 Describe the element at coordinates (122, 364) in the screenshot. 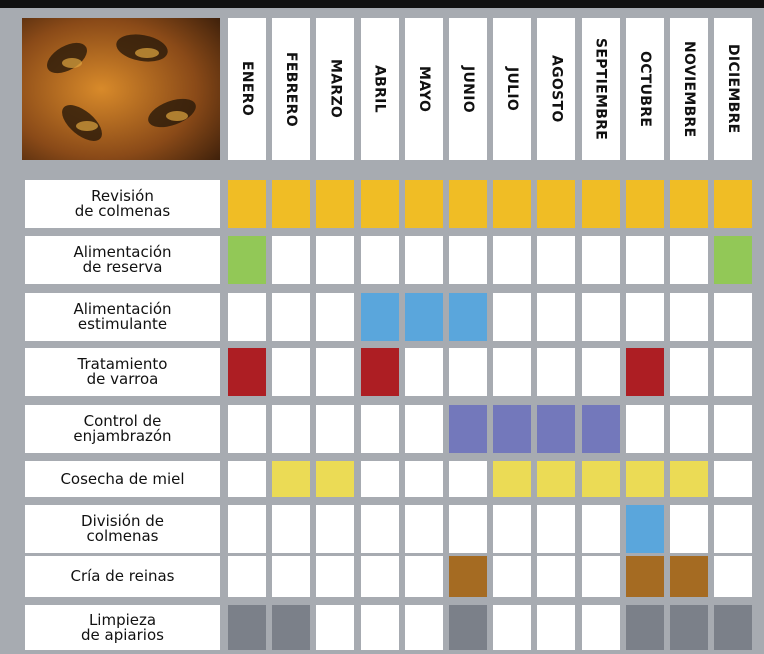

I see `label-line: Tratamiento` at that location.